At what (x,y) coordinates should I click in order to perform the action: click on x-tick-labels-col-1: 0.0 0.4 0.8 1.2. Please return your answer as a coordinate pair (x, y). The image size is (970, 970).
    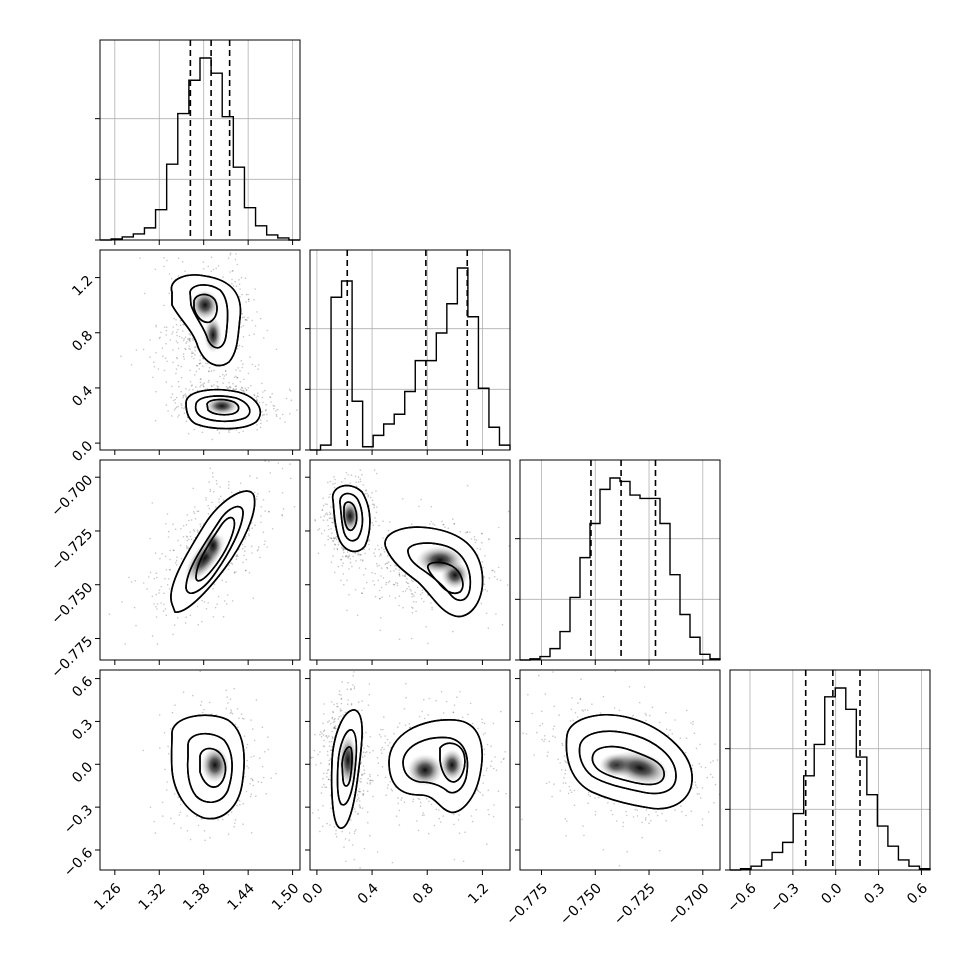
    Looking at the image, I should click on (396, 893).